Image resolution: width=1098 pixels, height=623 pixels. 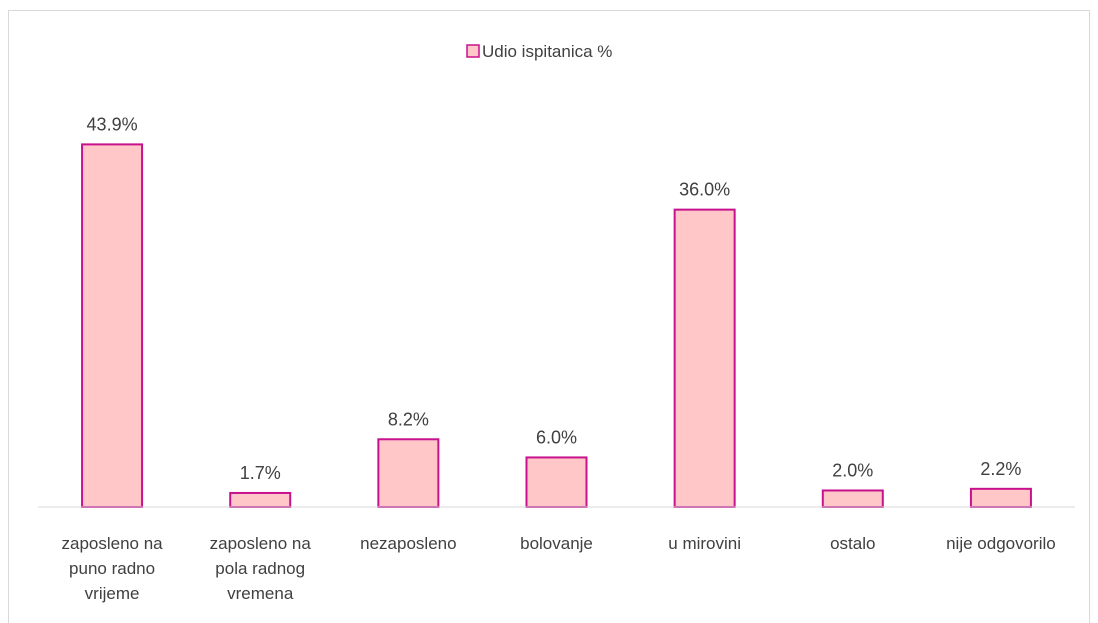 I want to click on x-tick-label-line: nezaposleno, so click(x=408, y=543).